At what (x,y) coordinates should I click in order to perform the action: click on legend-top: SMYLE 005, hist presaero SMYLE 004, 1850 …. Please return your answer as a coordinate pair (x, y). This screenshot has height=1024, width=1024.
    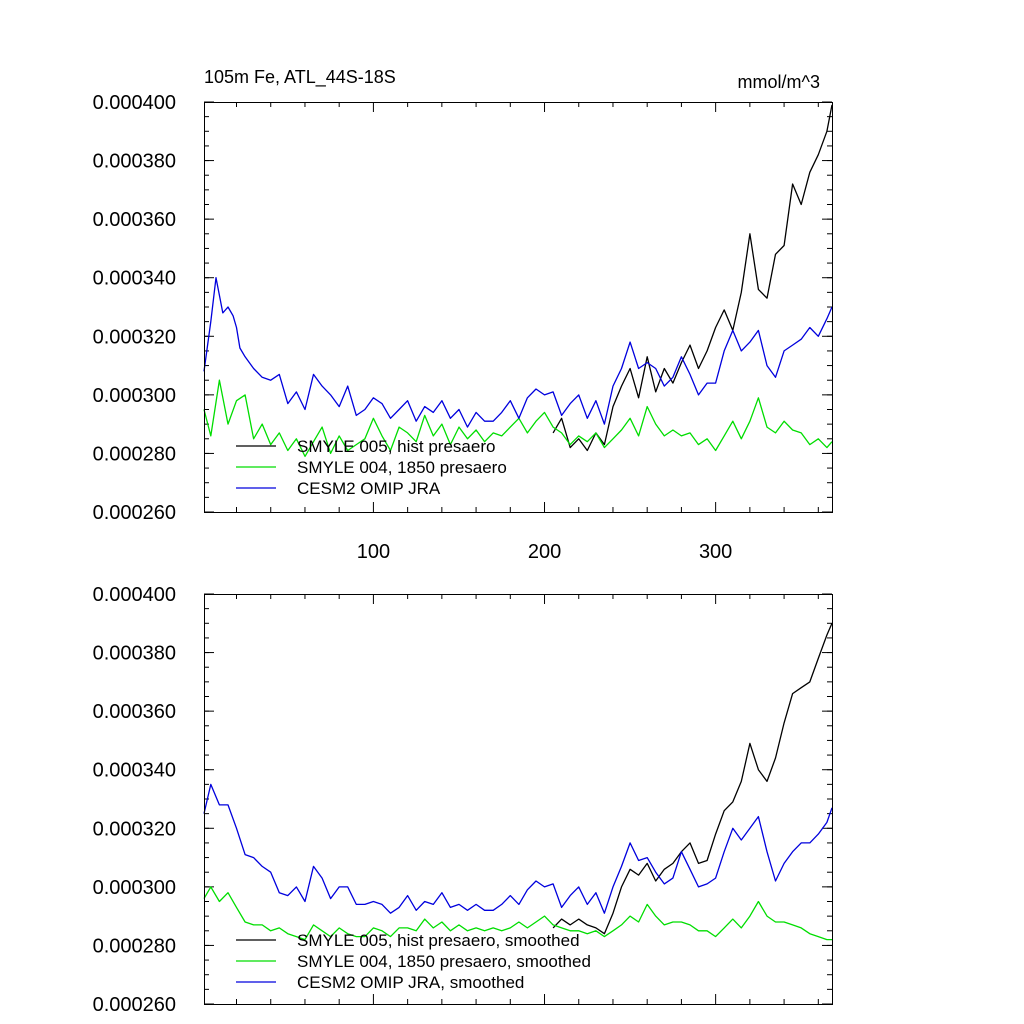
    Looking at the image, I should click on (371, 467).